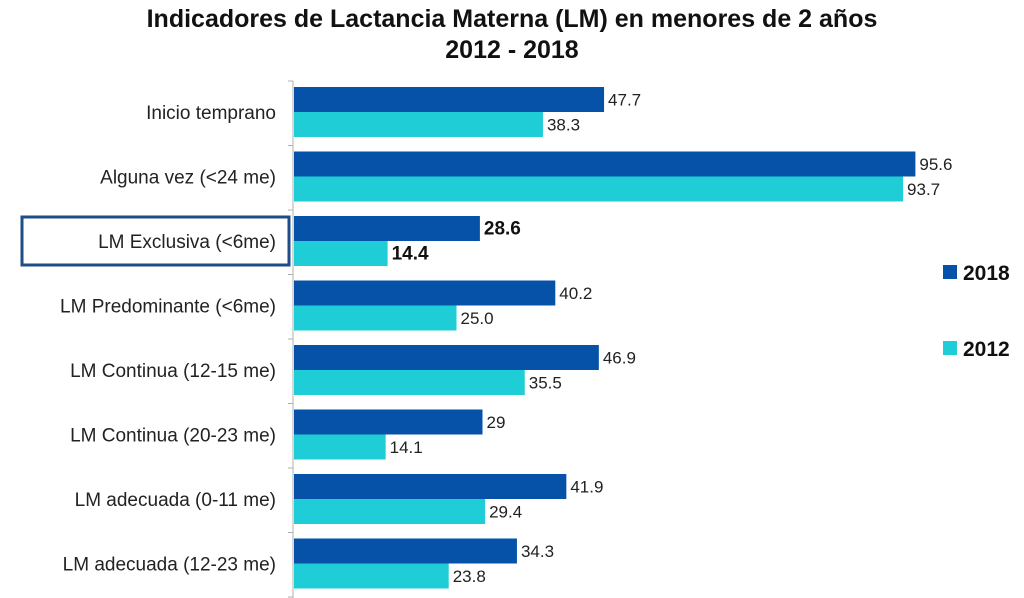  I want to click on data-label-2018: 29, so click(496, 422).